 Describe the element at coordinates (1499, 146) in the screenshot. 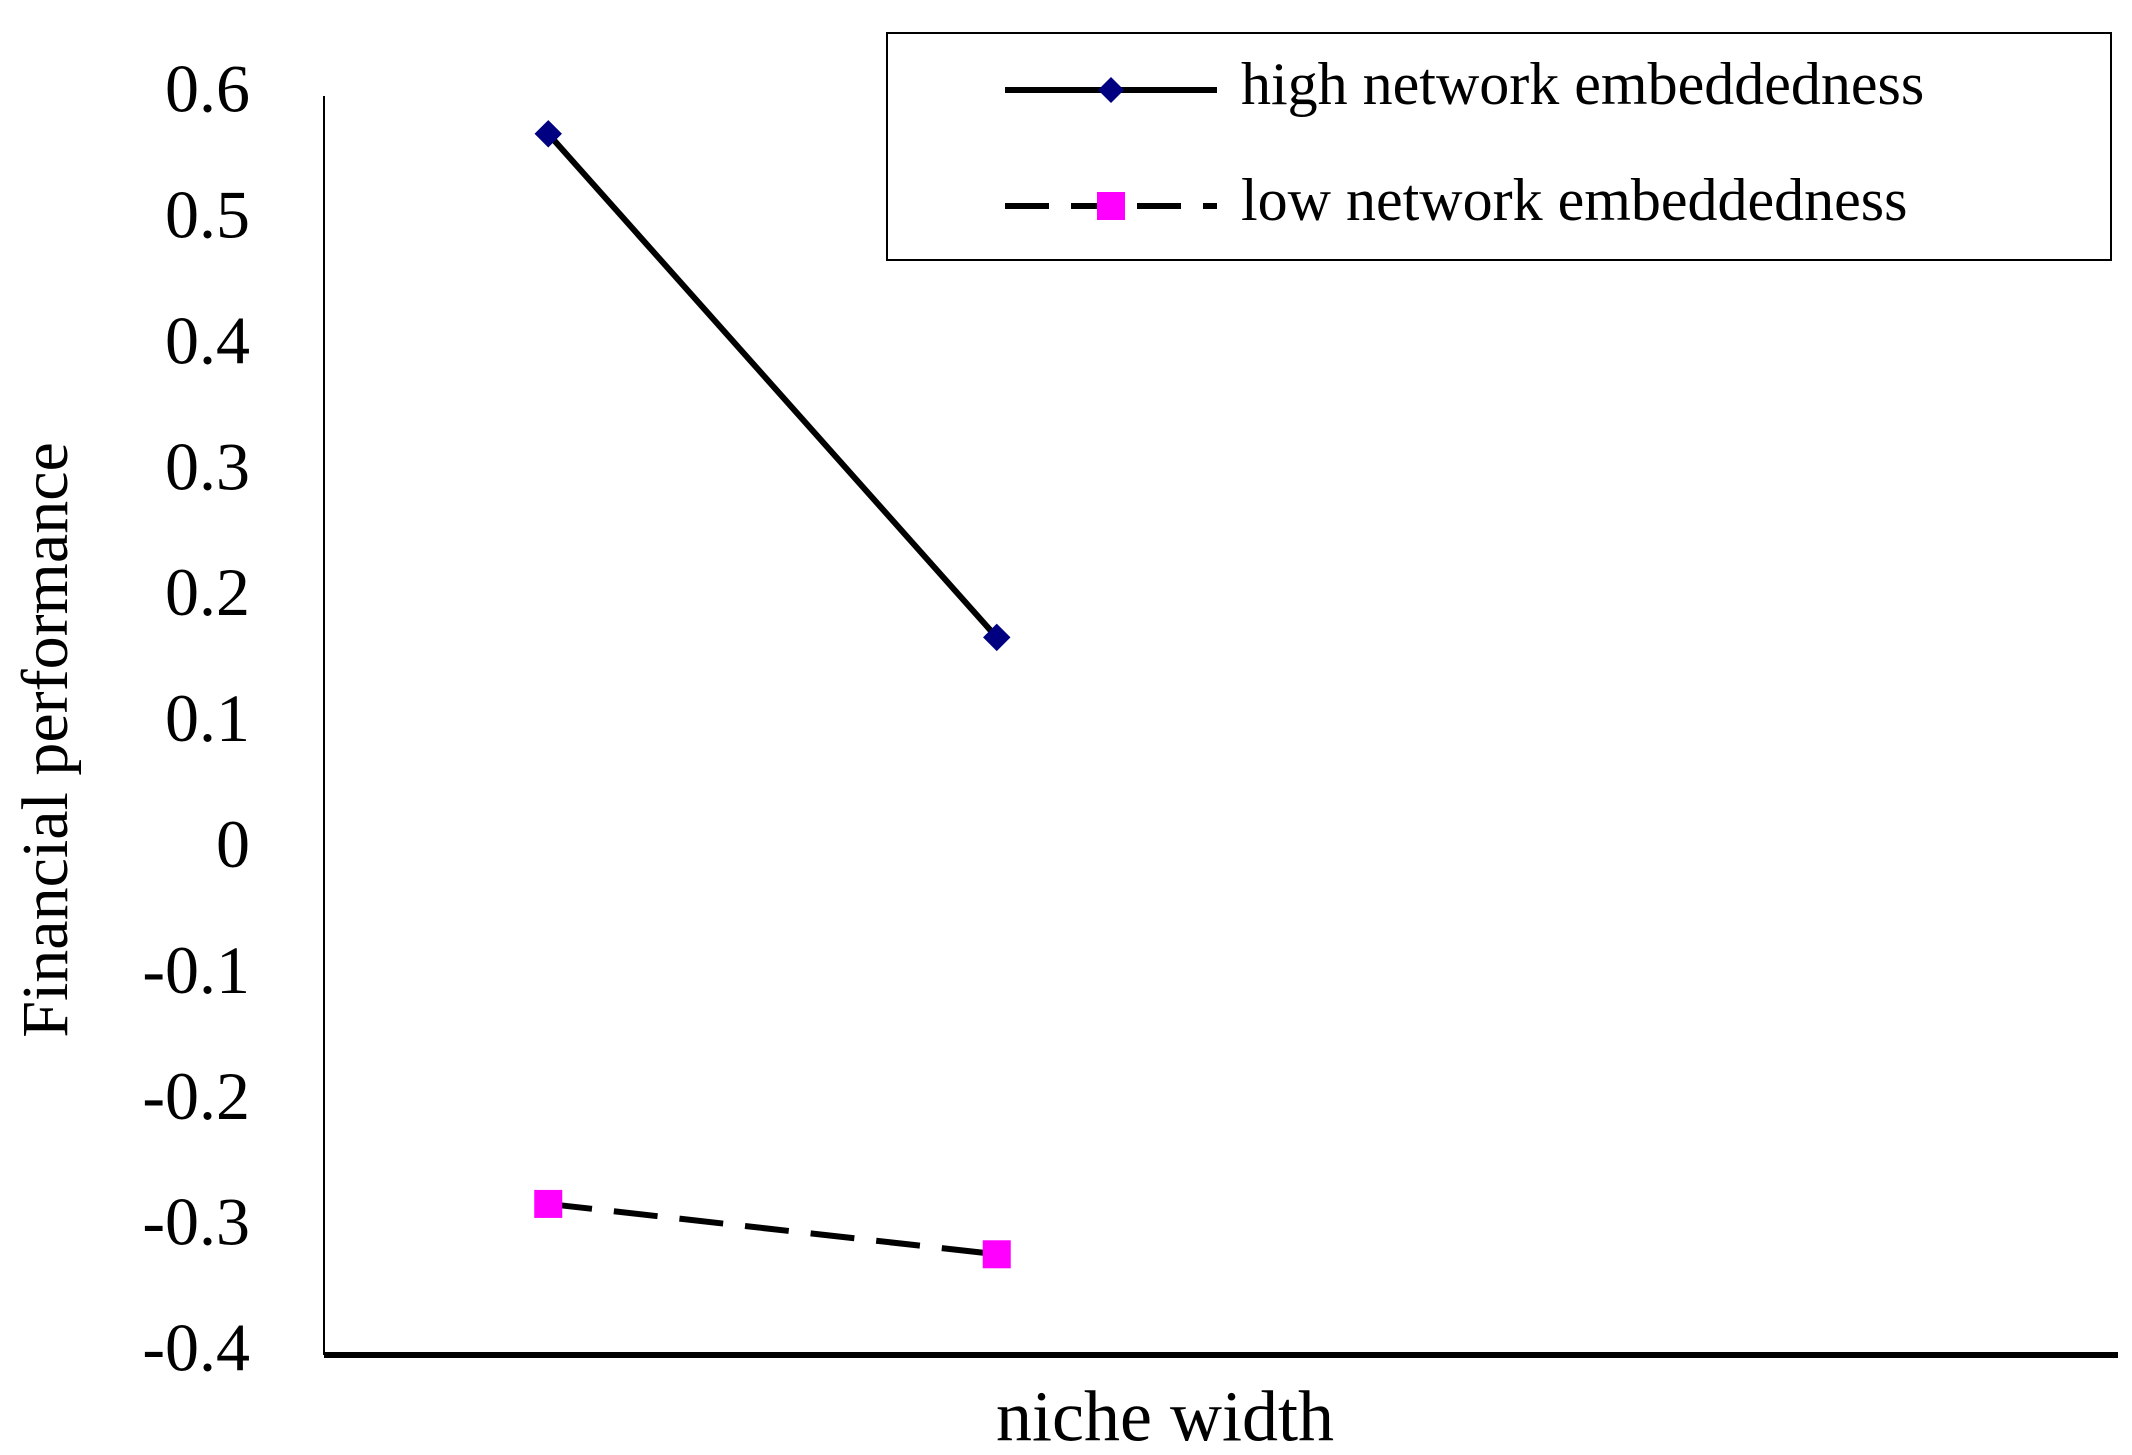

I see `legend-box` at that location.